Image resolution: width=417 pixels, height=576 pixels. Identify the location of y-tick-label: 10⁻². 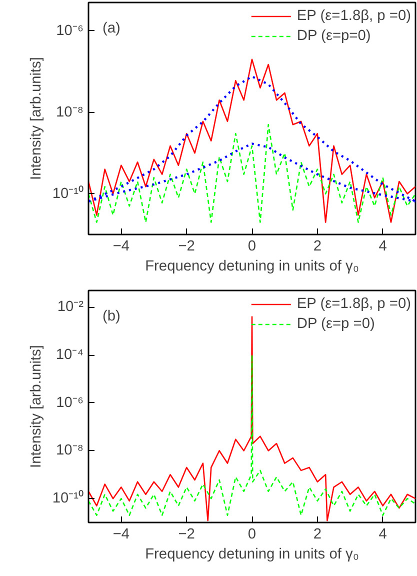
(70, 307).